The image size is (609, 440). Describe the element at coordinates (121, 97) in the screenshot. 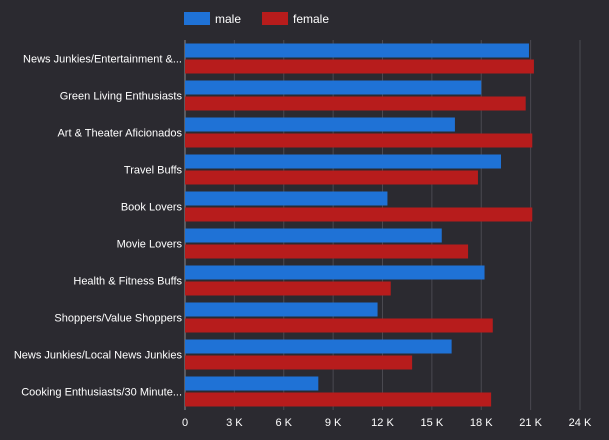

I see `category-label: Green Living Enthusiasts` at that location.